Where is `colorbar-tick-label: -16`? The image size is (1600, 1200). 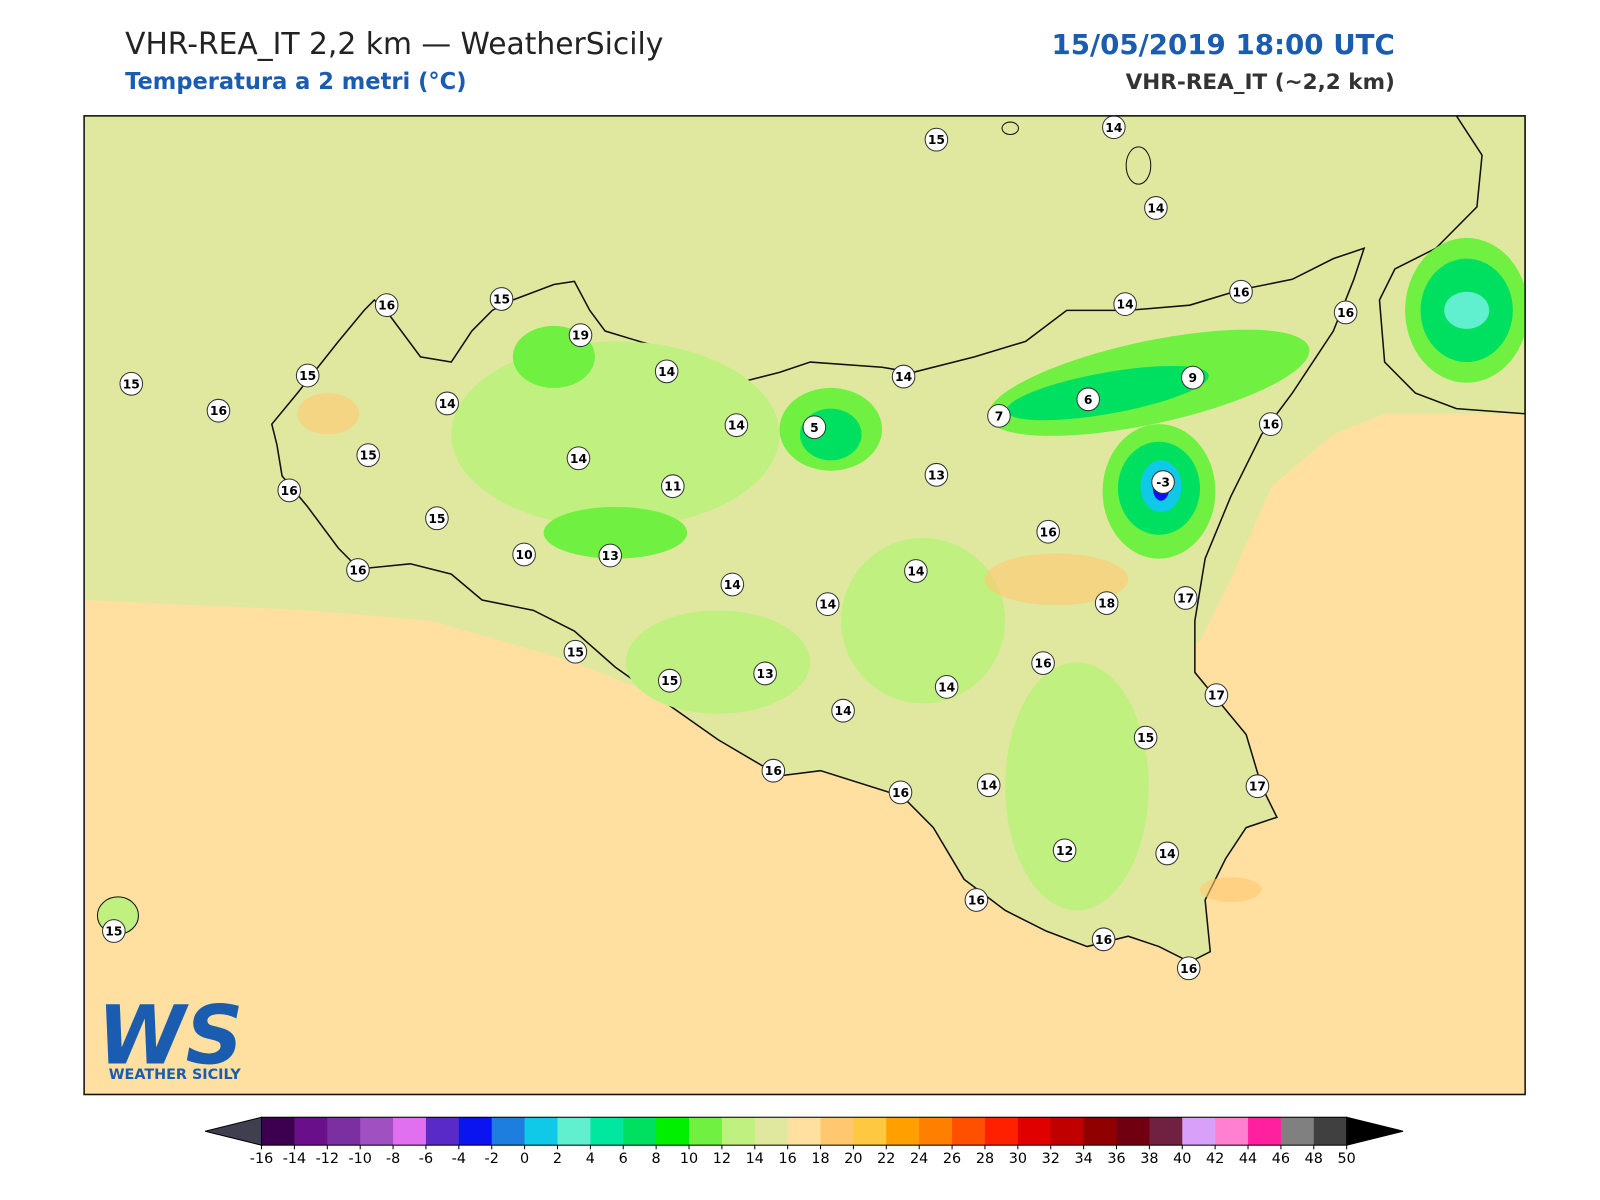
colorbar-tick-label: -16 is located at coordinates (261, 1159).